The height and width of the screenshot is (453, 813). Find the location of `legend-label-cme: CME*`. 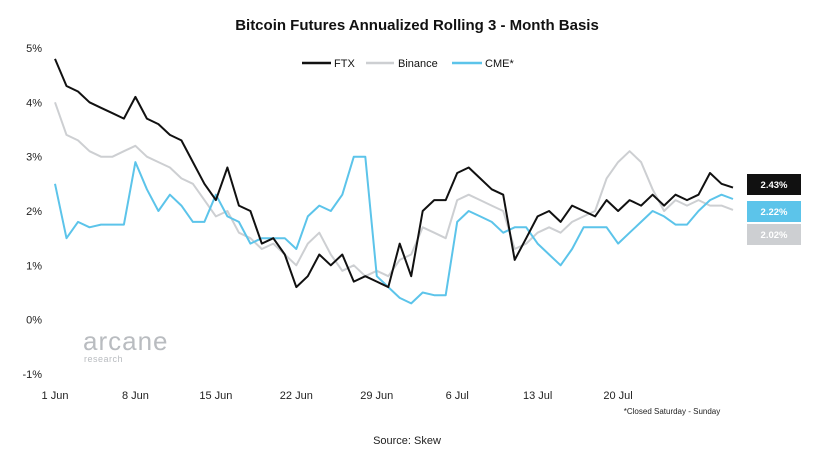

legend-label-cme: CME* is located at coordinates (499, 64).